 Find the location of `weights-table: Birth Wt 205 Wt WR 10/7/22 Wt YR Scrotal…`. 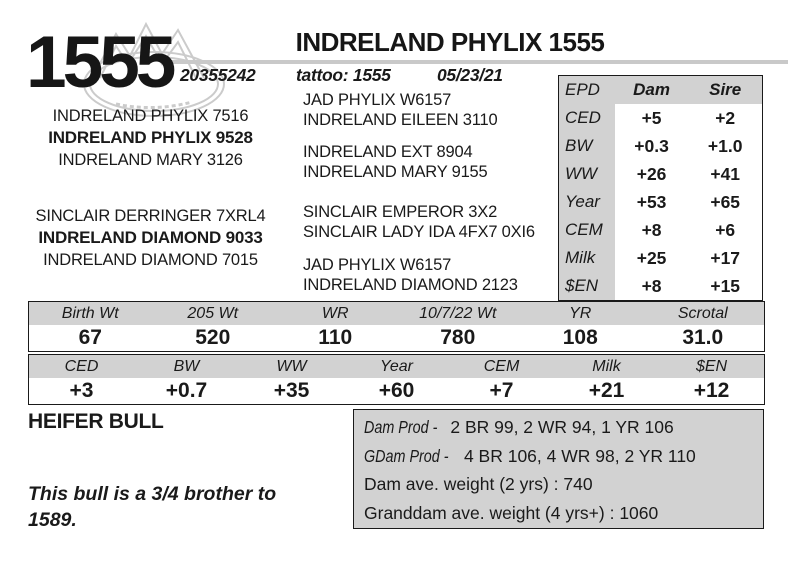

weights-table: Birth Wt 205 Wt WR 10/7/22 Wt YR Scrotal… is located at coordinates (396, 326).